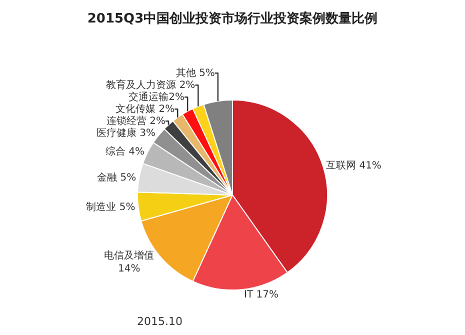  I want to click on slice-label: 综合 4%, so click(124, 151).